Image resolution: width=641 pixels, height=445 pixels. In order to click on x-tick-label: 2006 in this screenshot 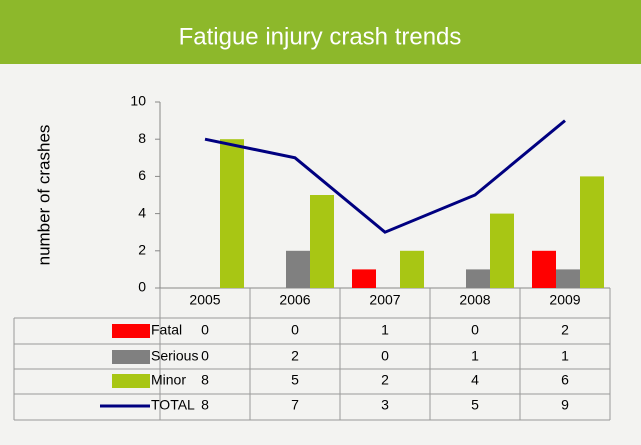, I will do `click(294, 300)`.